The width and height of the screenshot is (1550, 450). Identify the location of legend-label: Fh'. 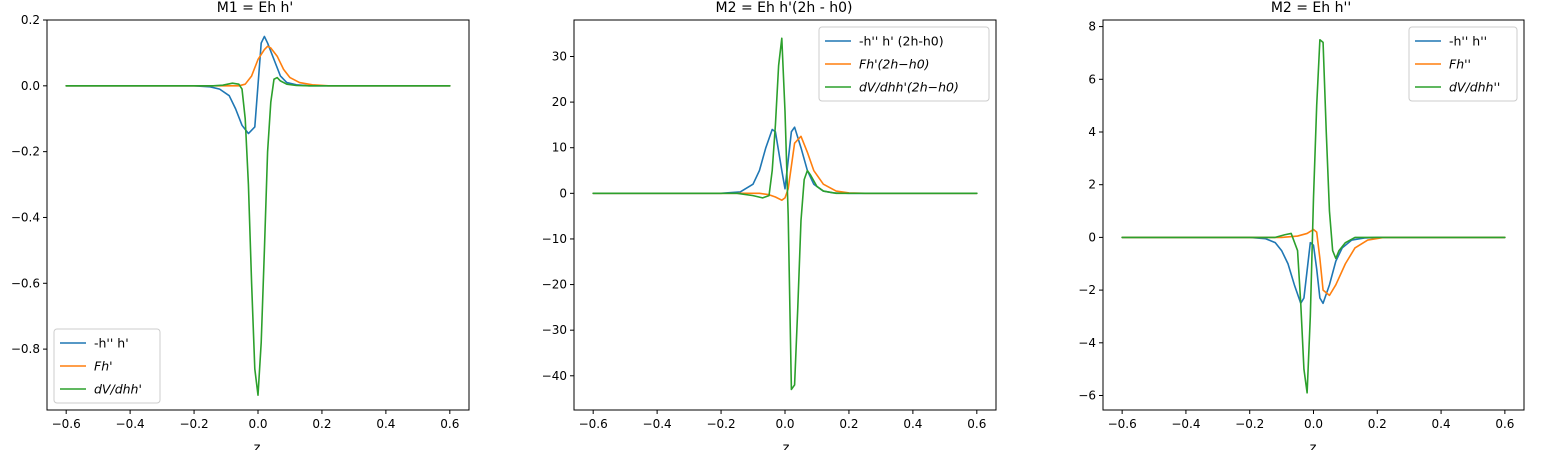
(103, 366).